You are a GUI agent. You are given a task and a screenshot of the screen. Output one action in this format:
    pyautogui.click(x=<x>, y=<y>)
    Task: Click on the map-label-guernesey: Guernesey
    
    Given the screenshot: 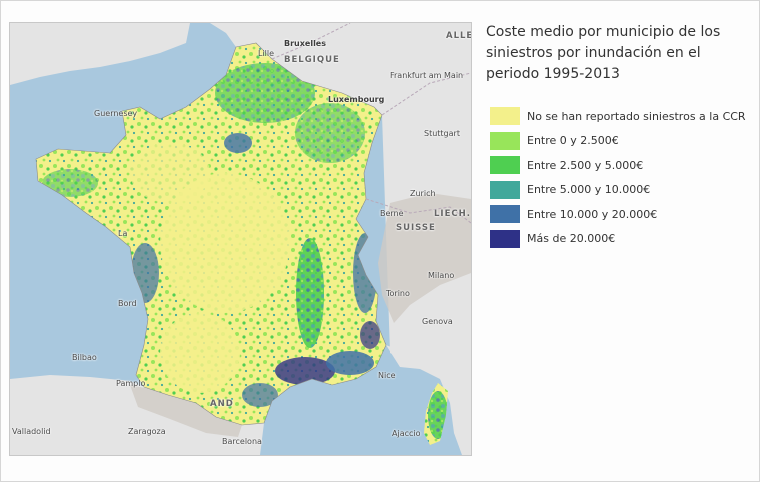 What is the action you would take?
    pyautogui.click(x=116, y=113)
    